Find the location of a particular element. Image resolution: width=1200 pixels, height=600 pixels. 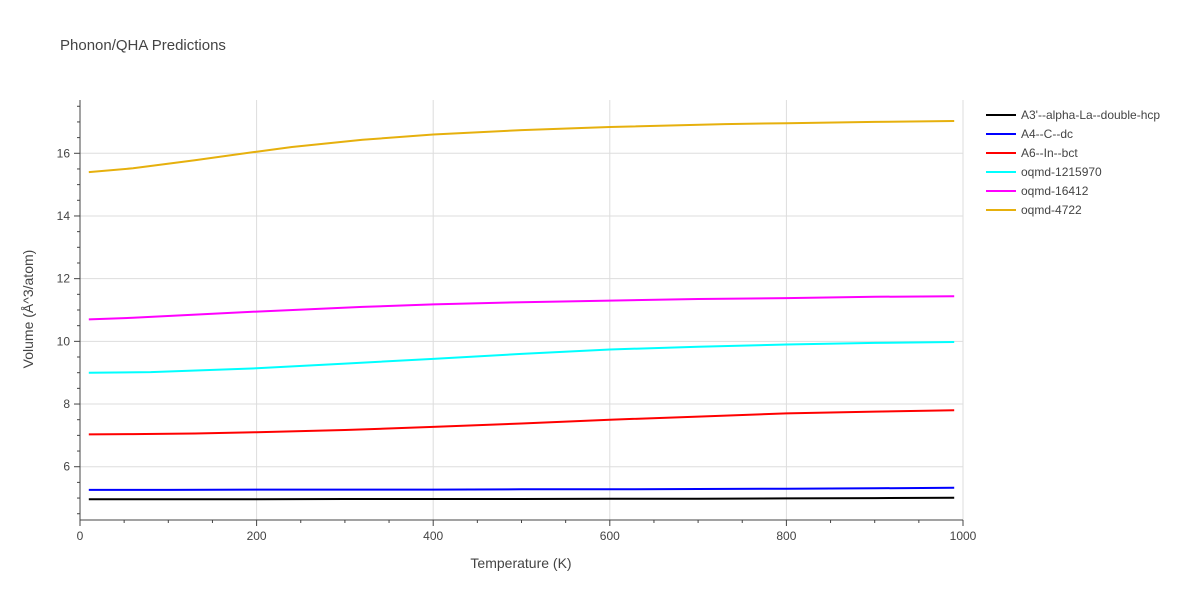

x-tick-label: 1000 is located at coordinates (963, 536).